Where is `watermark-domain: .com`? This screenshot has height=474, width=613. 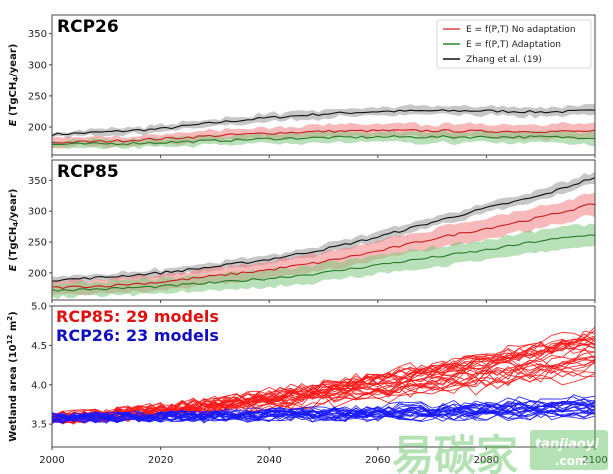 watermark-domain: .com is located at coordinates (571, 461).